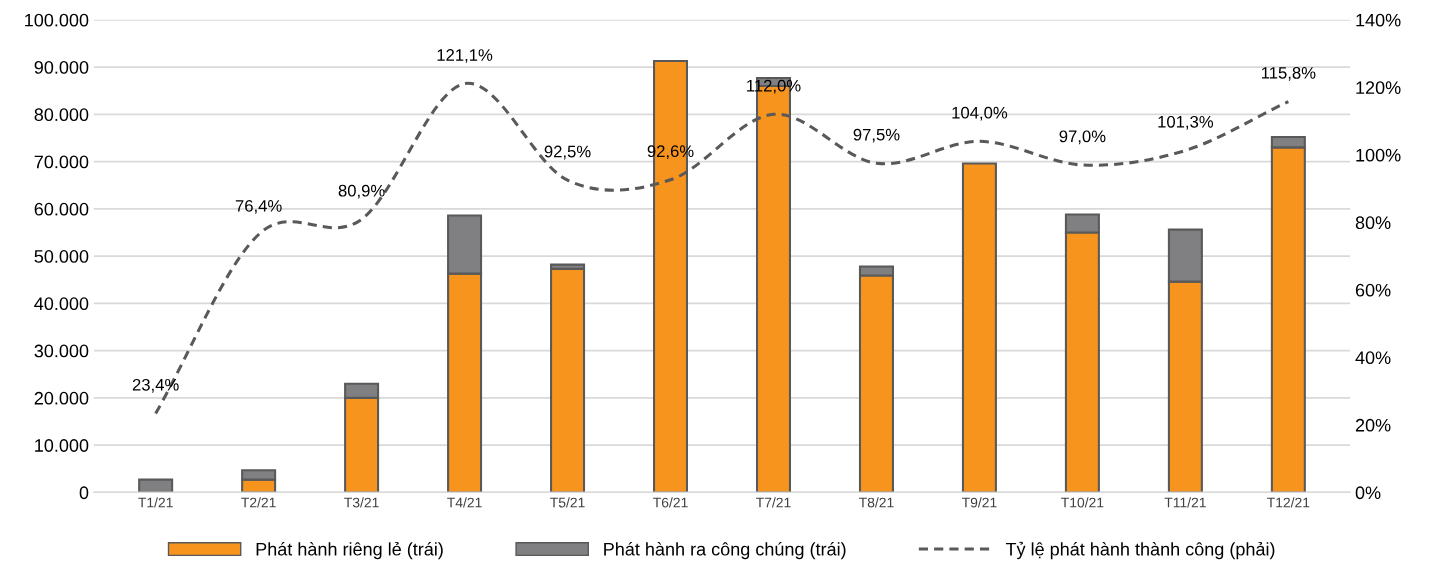 Image resolution: width=1444 pixels, height=566 pixels. I want to click on x-tick-label: T4/21, so click(464, 502).